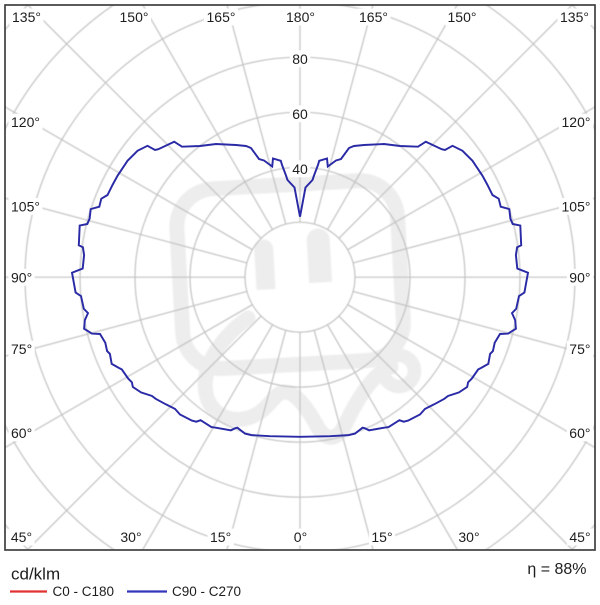 The width and height of the screenshot is (600, 605). I want to click on svg-text: 60, so click(300, 114).